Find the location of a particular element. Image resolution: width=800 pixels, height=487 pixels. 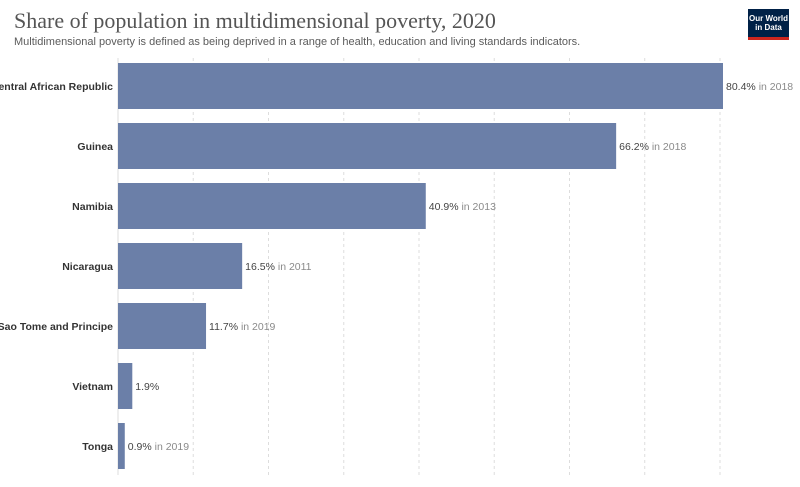

data-label-value: 16.5% is located at coordinates (260, 267).